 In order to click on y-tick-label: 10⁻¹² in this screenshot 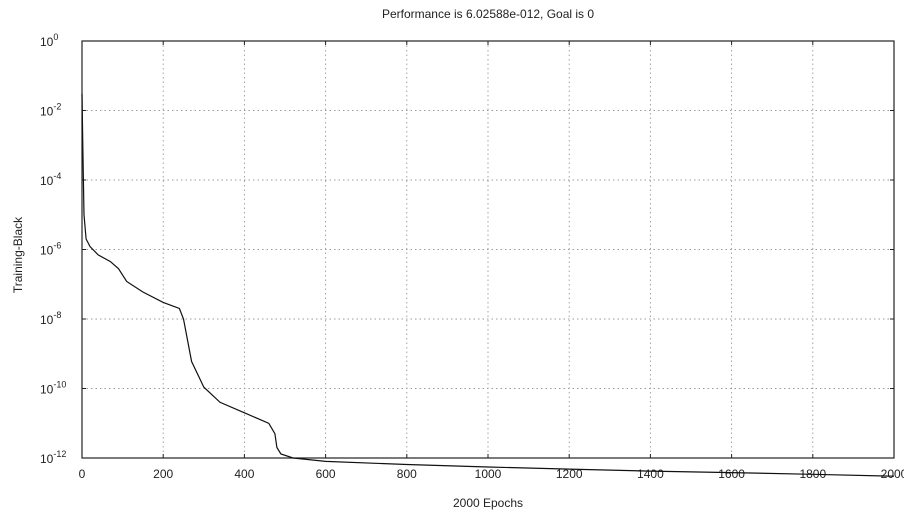, I will do `click(53, 457)`.